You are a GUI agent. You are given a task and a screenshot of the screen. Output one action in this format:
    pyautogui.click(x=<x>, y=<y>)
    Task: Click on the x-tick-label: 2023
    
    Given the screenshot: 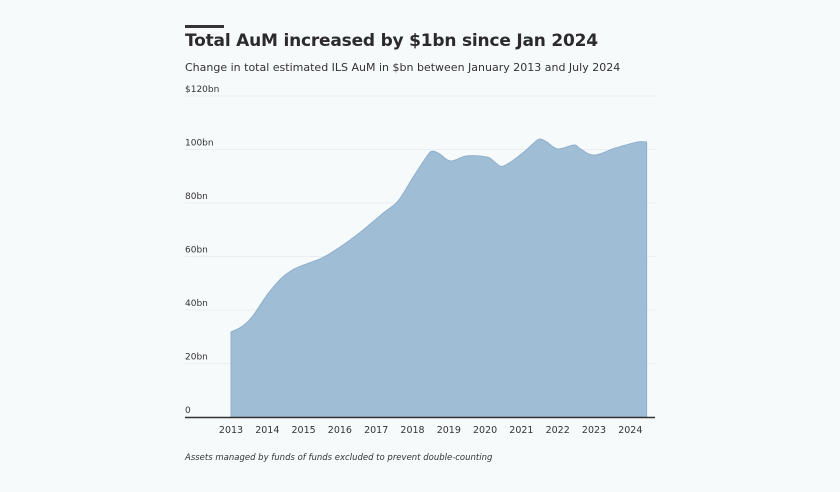 What is the action you would take?
    pyautogui.click(x=594, y=430)
    